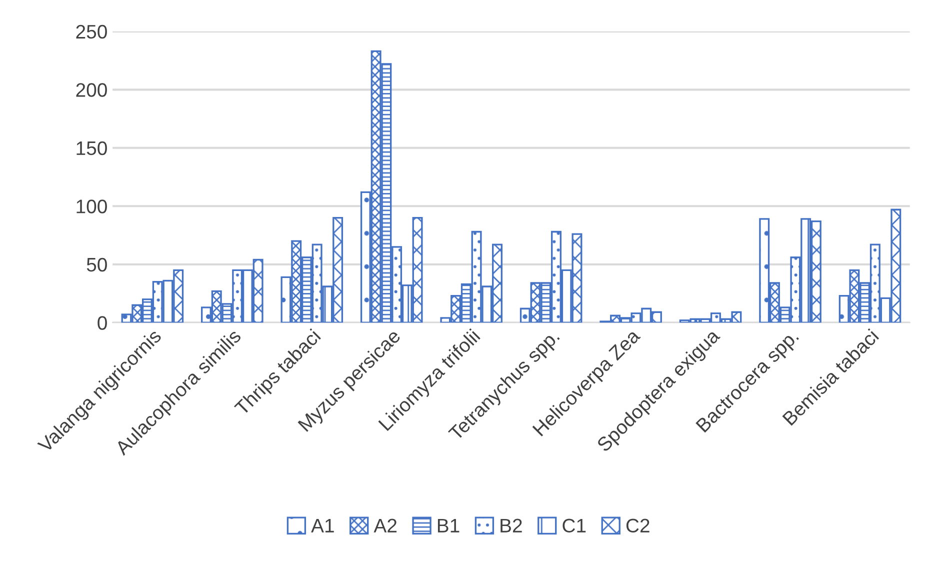  I want to click on y-tick-label: 200, so click(91, 90).